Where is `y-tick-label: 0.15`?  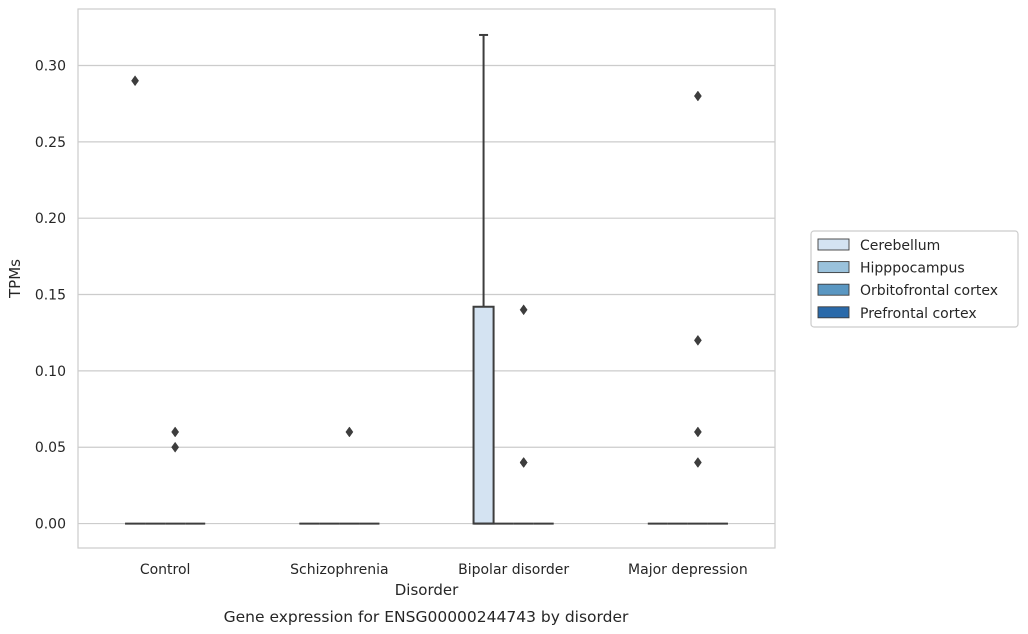
y-tick-label: 0.15 is located at coordinates (50, 296).